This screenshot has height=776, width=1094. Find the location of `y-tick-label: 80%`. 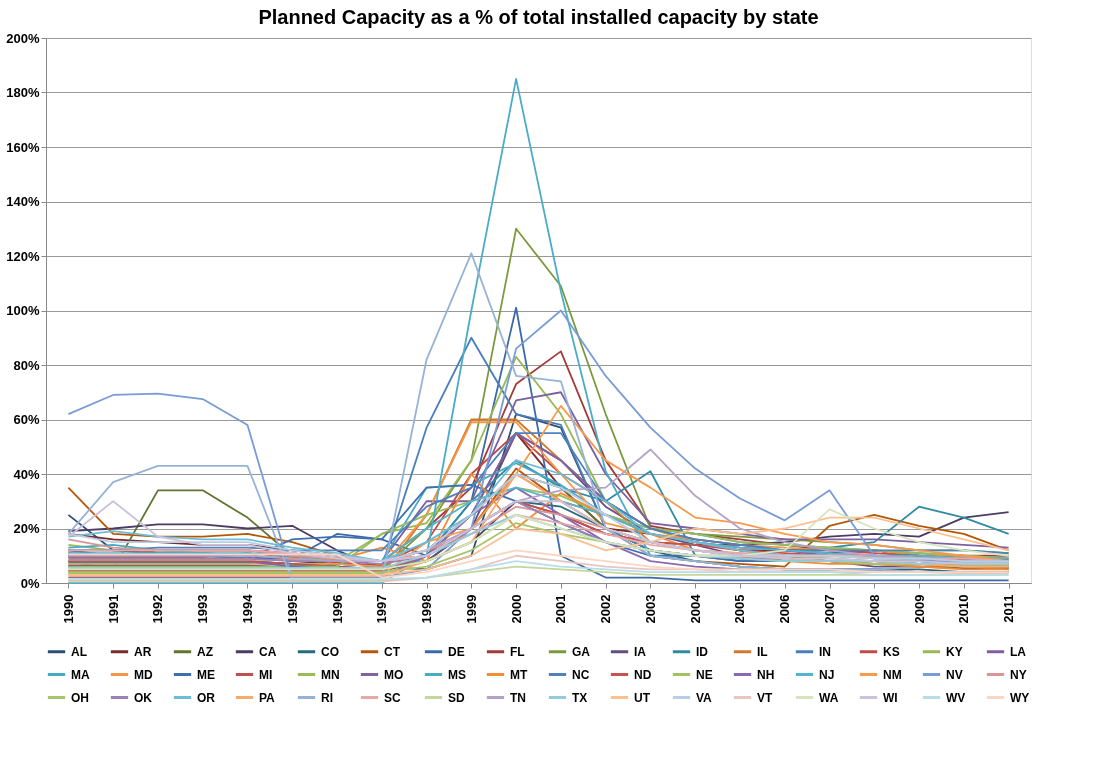

y-tick-label: 80% is located at coordinates (26, 365).